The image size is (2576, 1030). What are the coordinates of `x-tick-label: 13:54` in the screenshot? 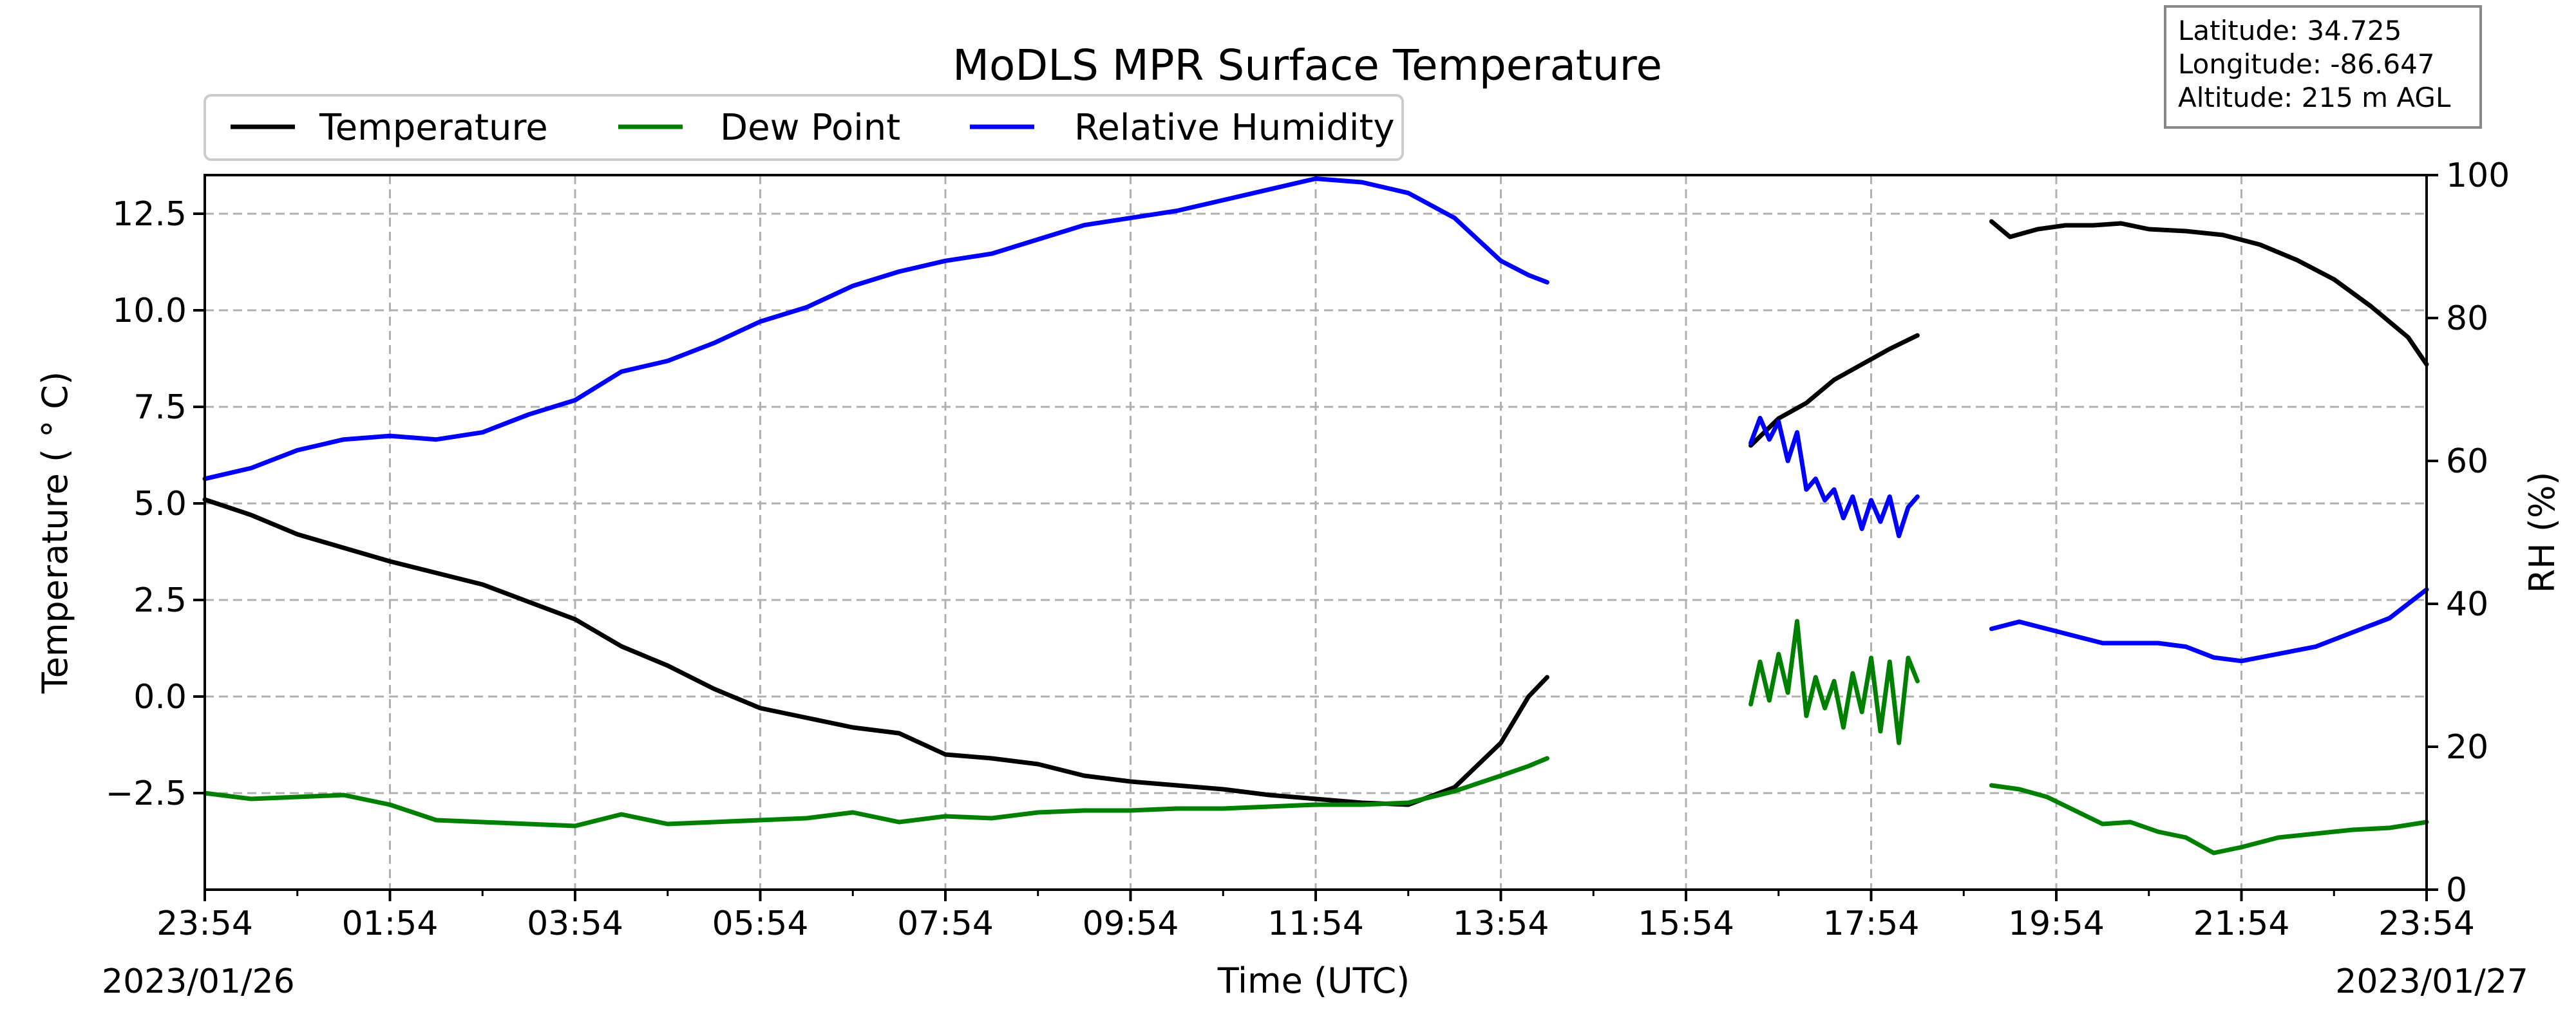 It's located at (1501, 923).